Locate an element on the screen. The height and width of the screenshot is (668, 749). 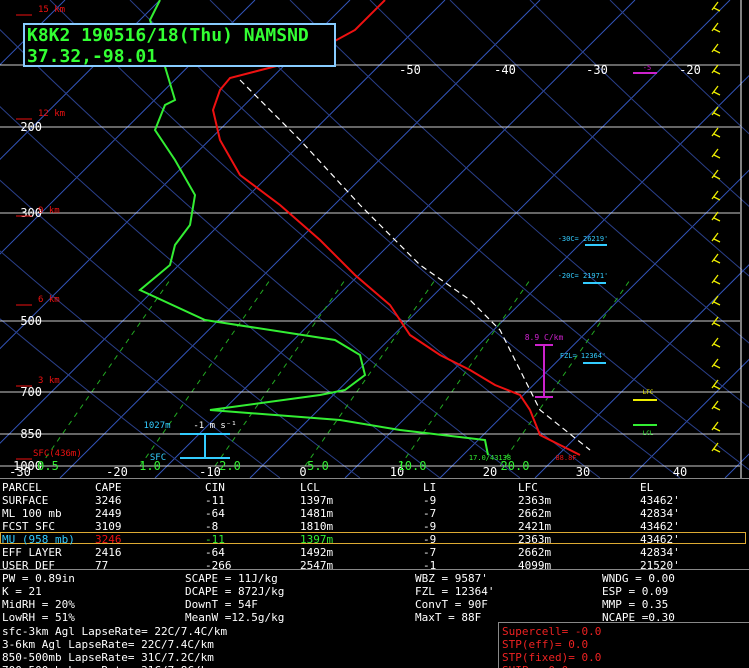
panel-text: NCAPE =0.30 is located at coordinates (638, 617).